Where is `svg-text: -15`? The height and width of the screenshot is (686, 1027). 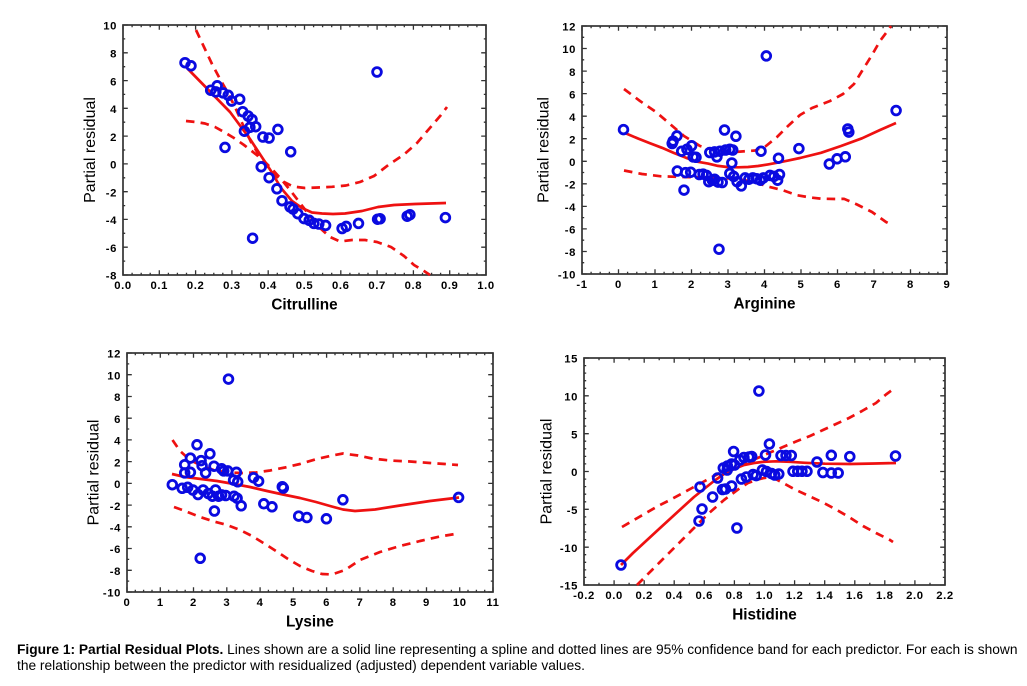
svg-text: -15 is located at coordinates (569, 587).